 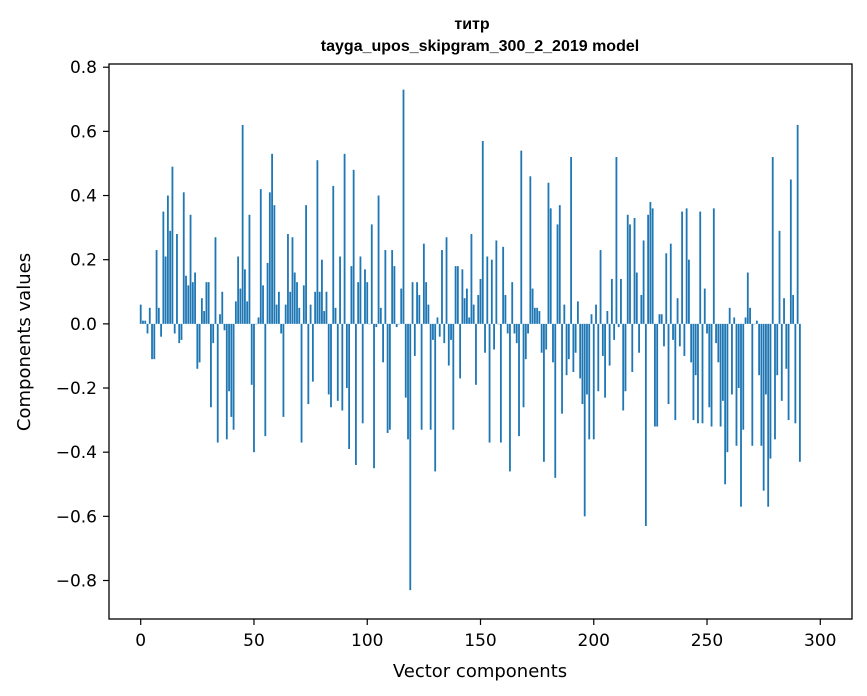 I want to click on y-tick-label: 0.4, so click(x=83, y=197).